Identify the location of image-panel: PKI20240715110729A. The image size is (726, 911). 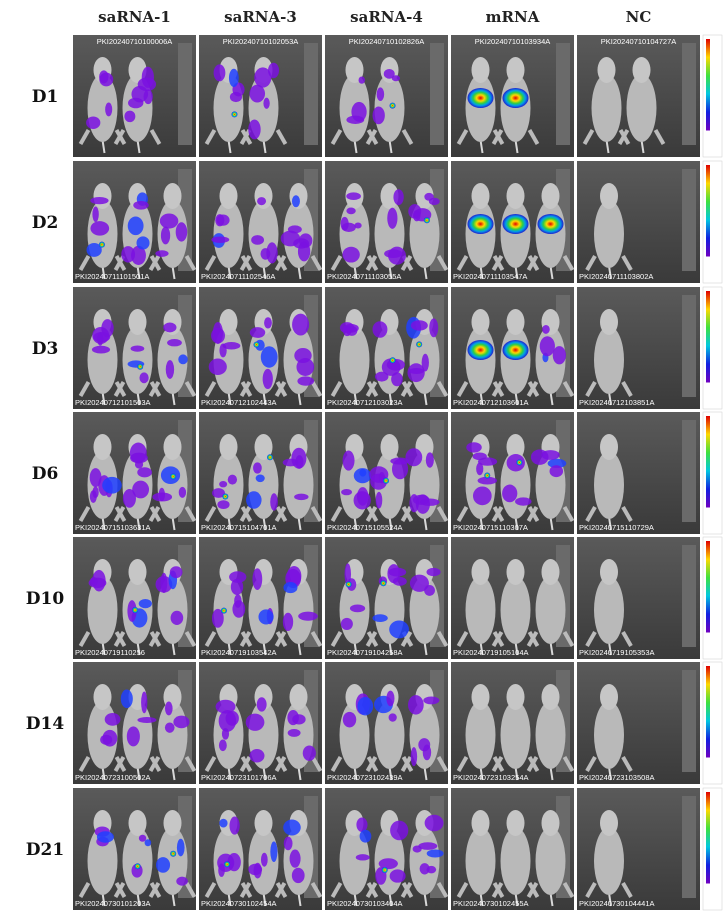
(638, 473).